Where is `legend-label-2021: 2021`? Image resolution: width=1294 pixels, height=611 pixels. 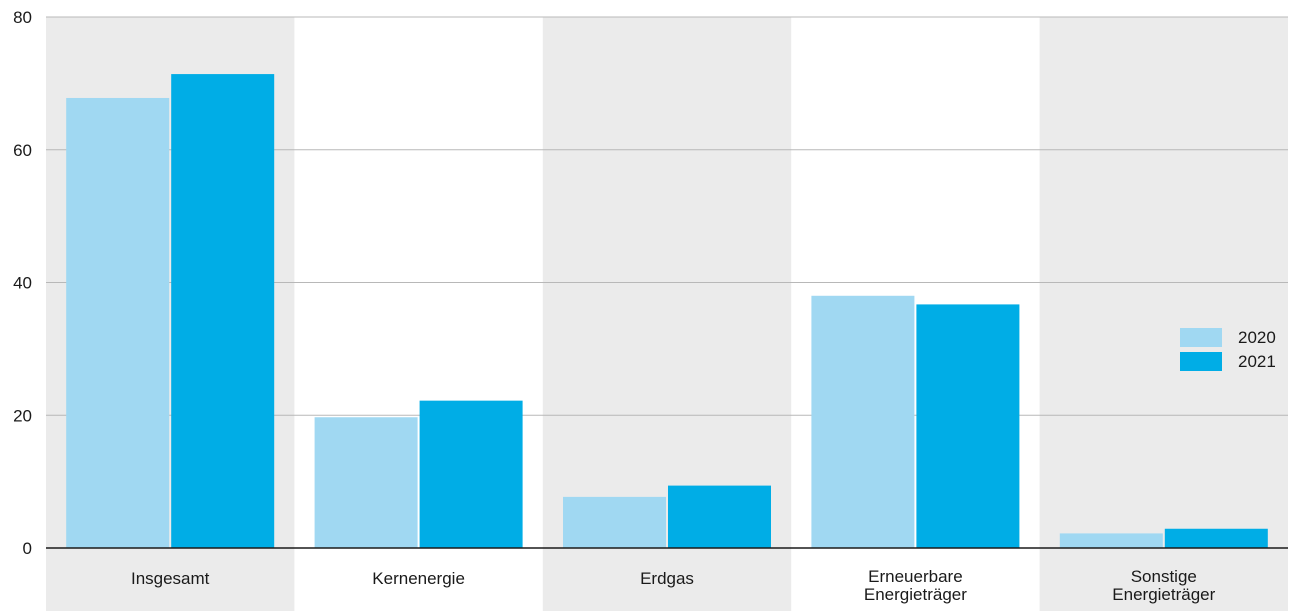 legend-label-2021: 2021 is located at coordinates (1257, 361).